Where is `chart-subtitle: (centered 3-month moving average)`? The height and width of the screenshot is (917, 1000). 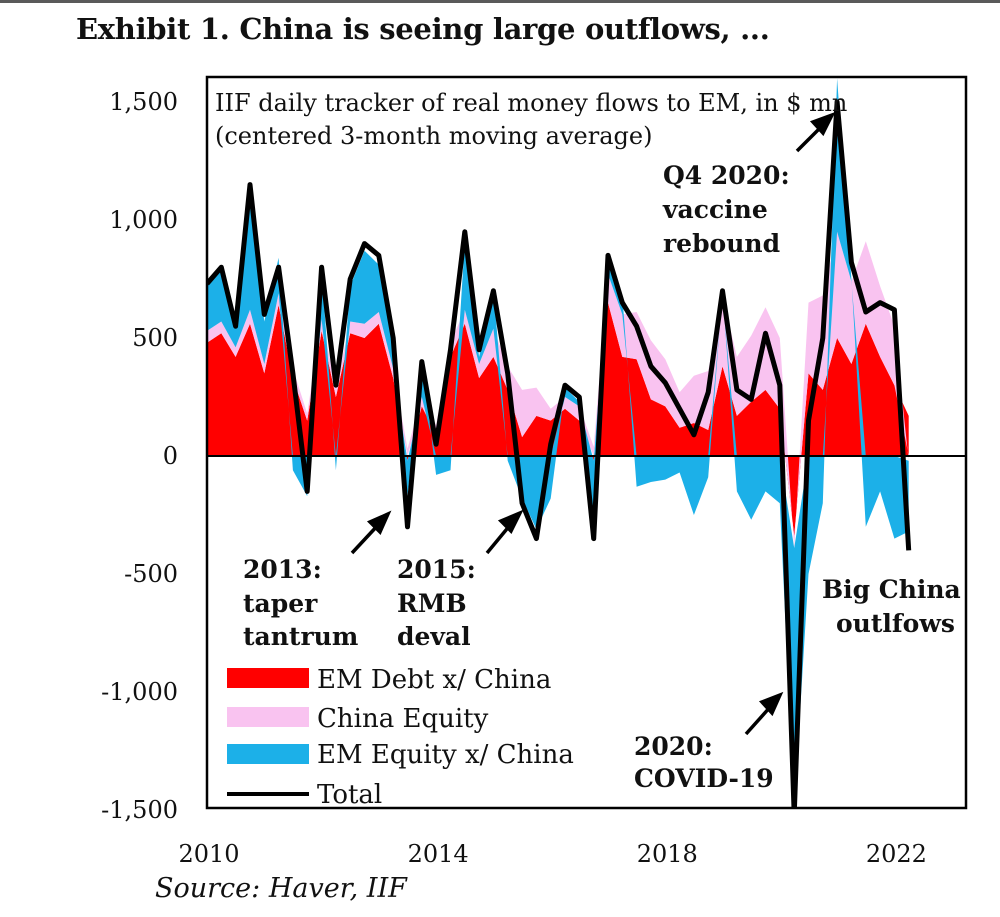 chart-subtitle: (centered 3-month moving average) is located at coordinates (433, 136).